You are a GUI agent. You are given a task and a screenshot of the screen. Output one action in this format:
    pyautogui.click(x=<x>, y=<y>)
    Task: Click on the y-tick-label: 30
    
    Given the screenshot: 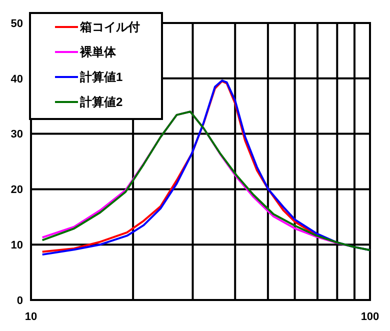 What is the action you would take?
    pyautogui.click(x=16, y=134)
    